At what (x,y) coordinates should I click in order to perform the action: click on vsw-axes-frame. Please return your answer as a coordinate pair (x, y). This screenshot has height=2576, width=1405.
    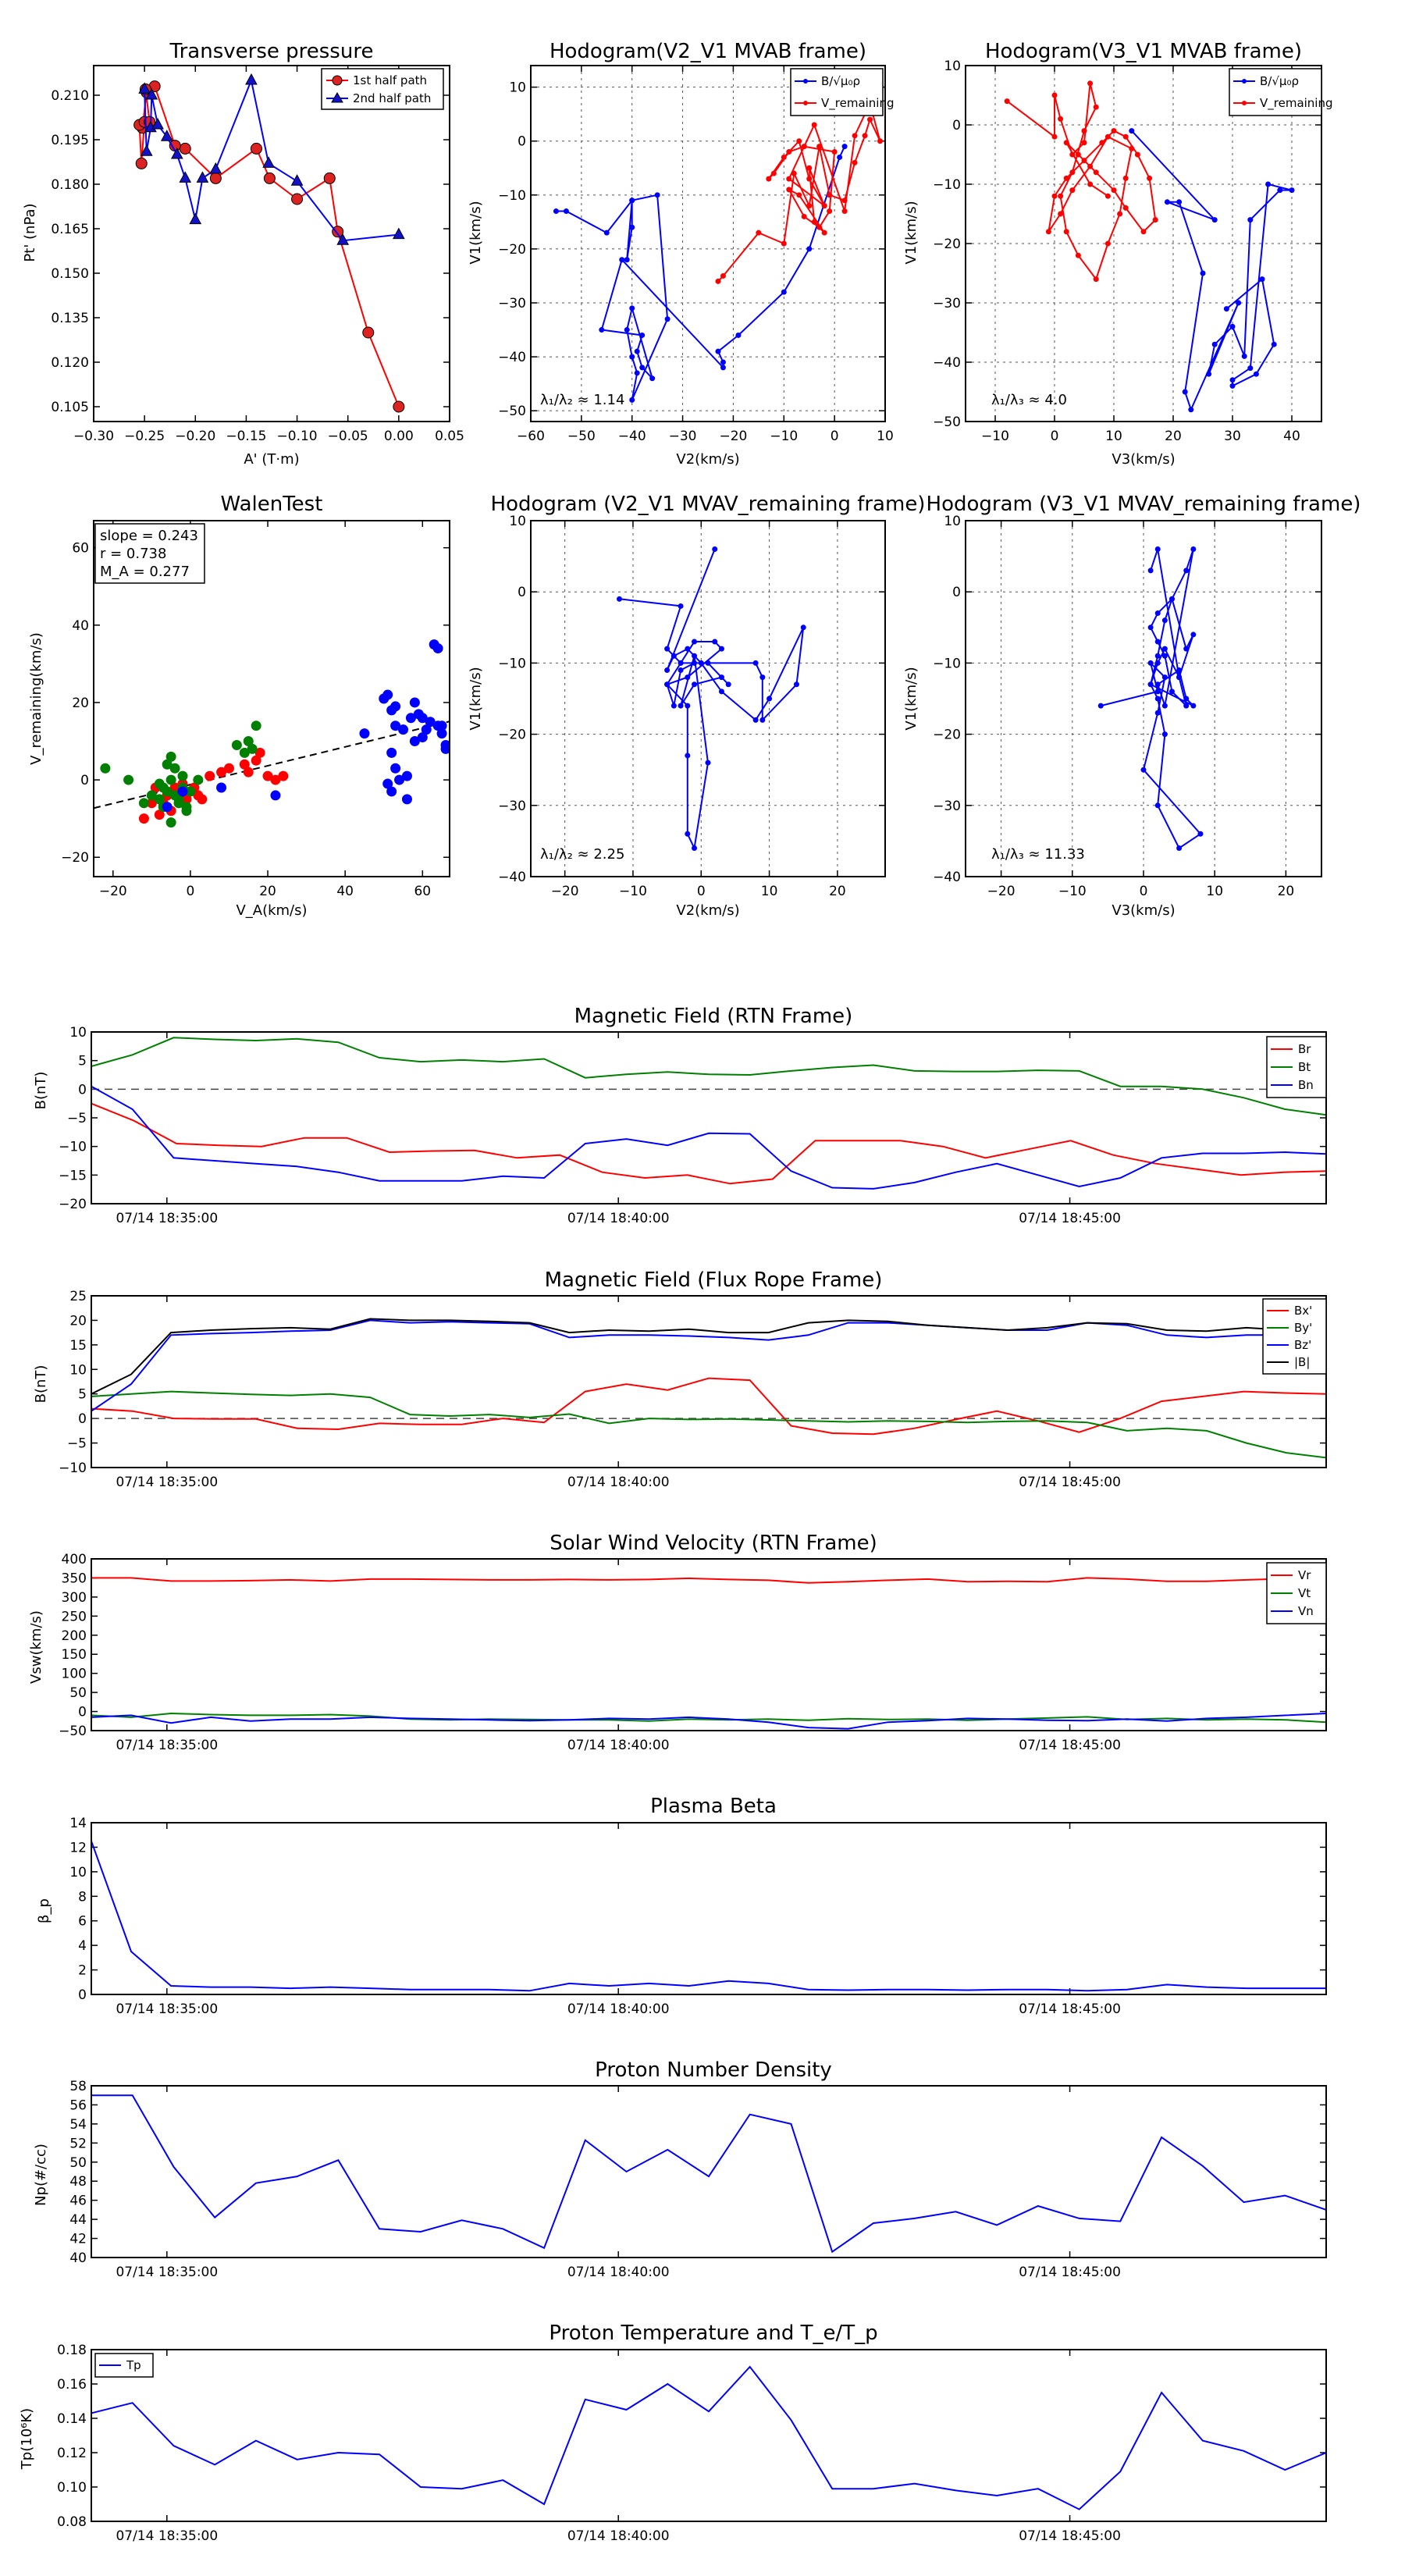
    Looking at the image, I should click on (709, 1644).